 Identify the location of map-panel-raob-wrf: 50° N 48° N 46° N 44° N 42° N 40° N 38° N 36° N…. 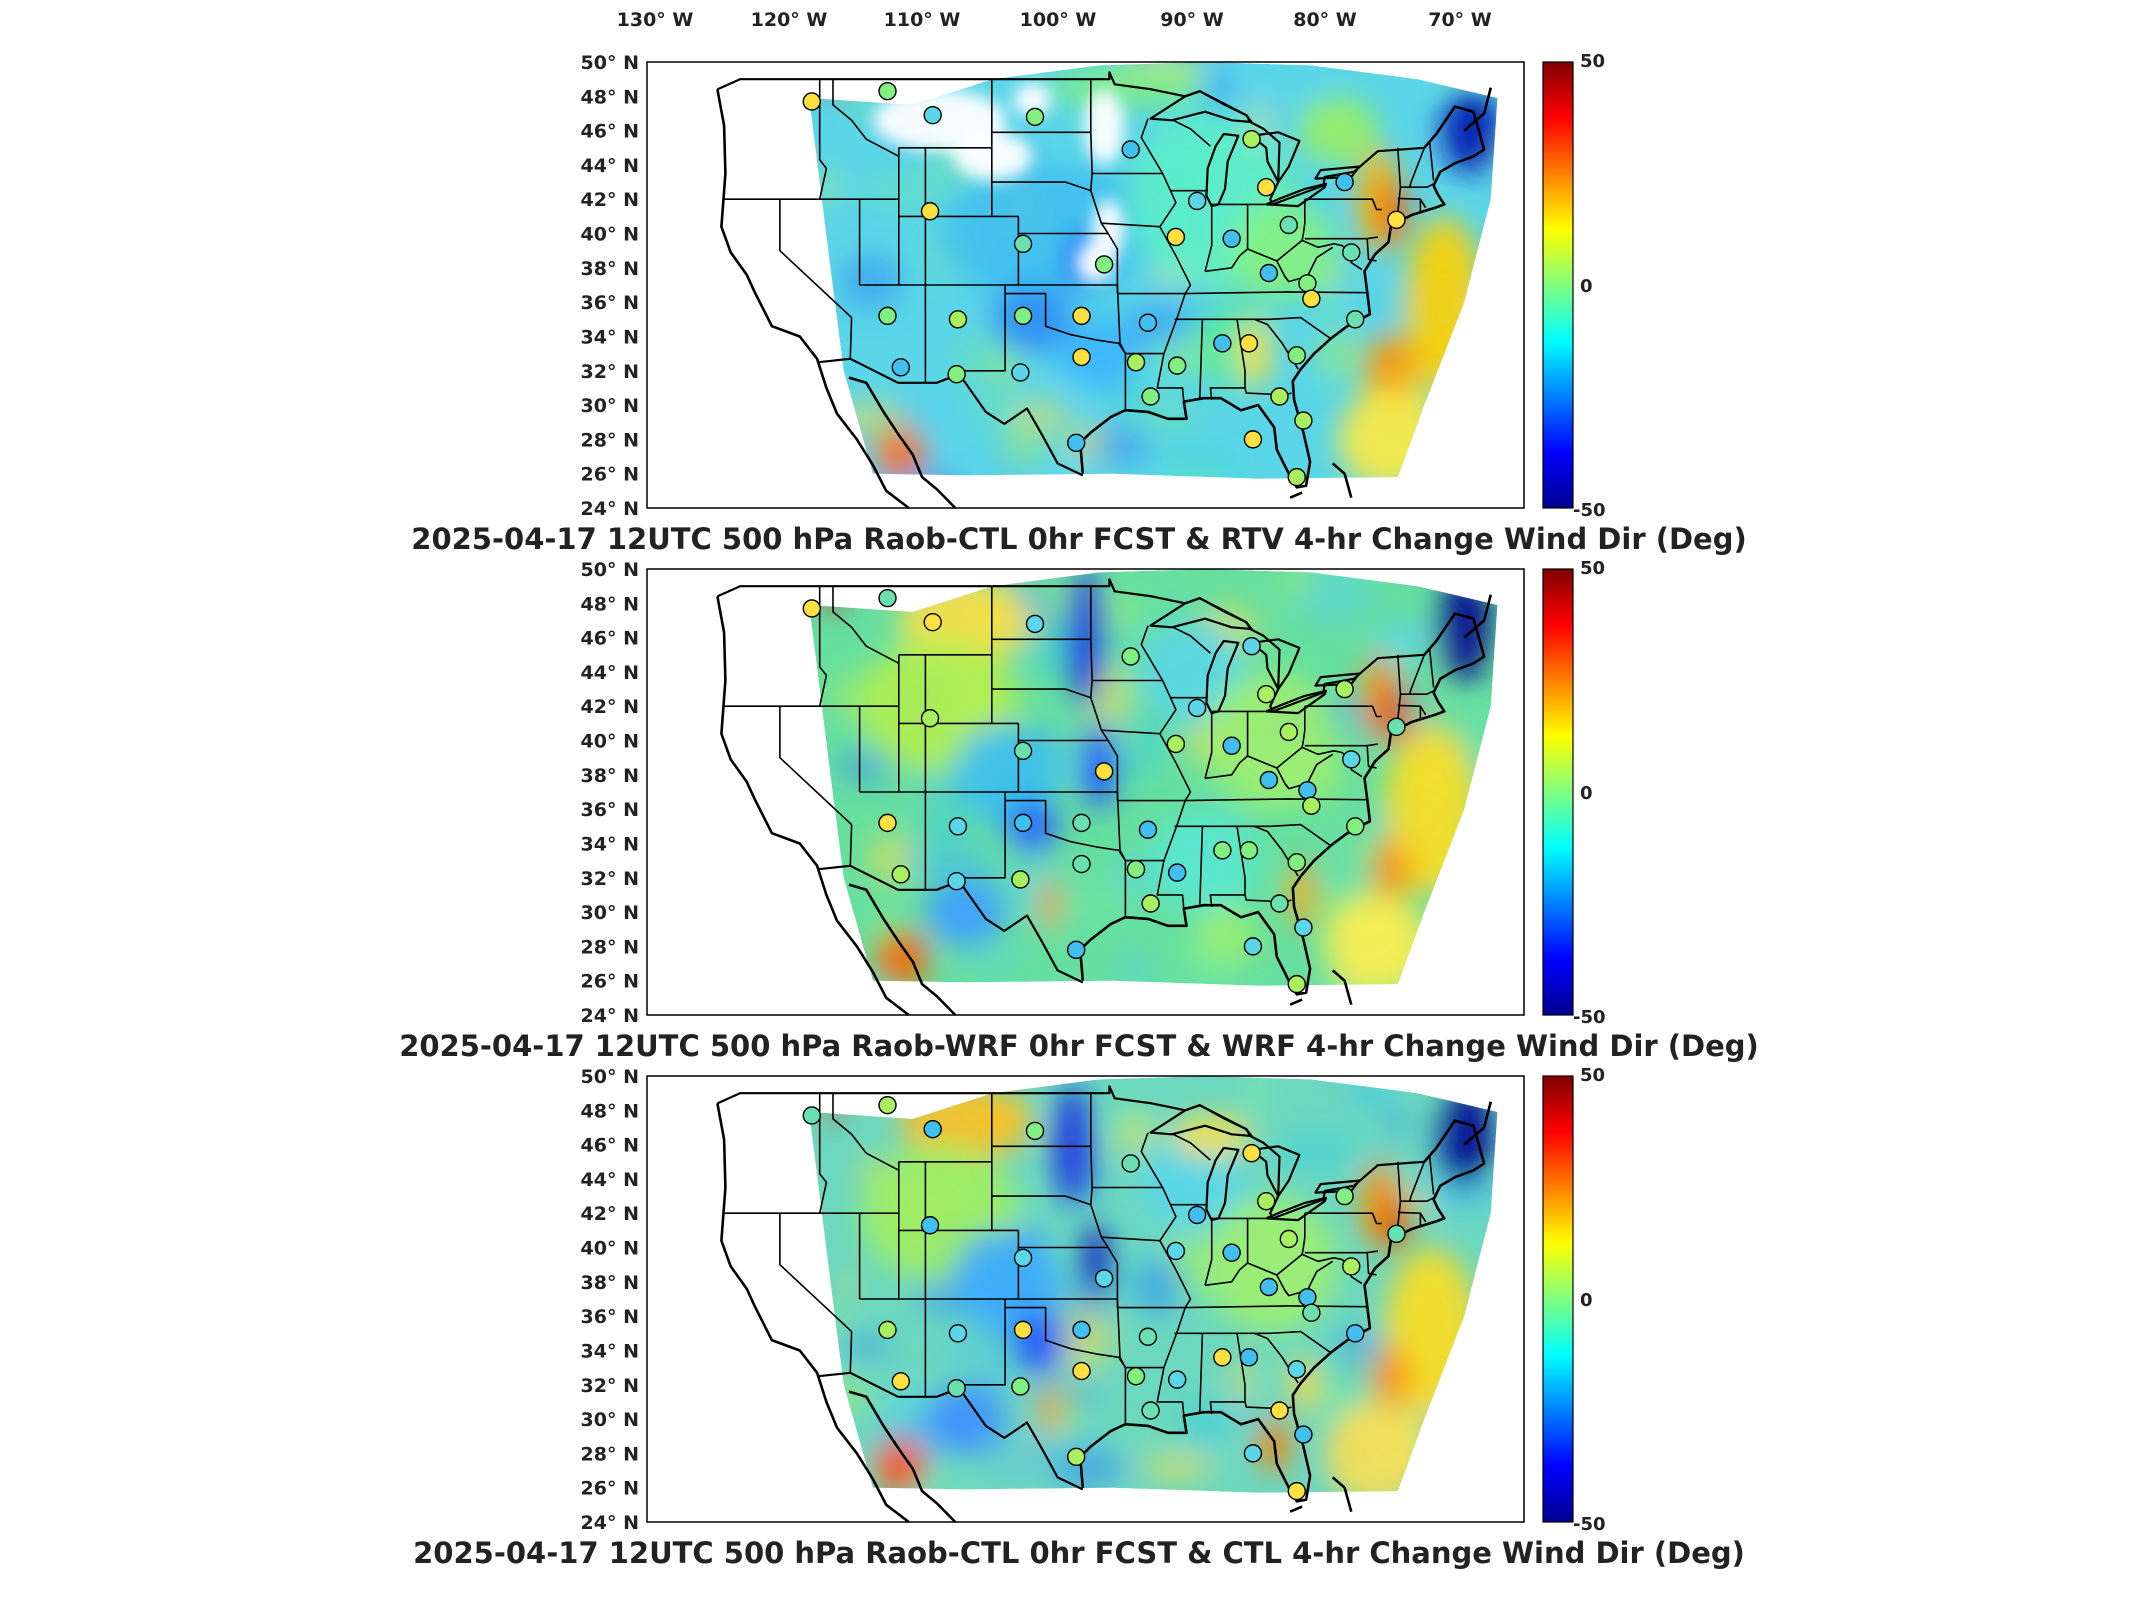
(1093, 793).